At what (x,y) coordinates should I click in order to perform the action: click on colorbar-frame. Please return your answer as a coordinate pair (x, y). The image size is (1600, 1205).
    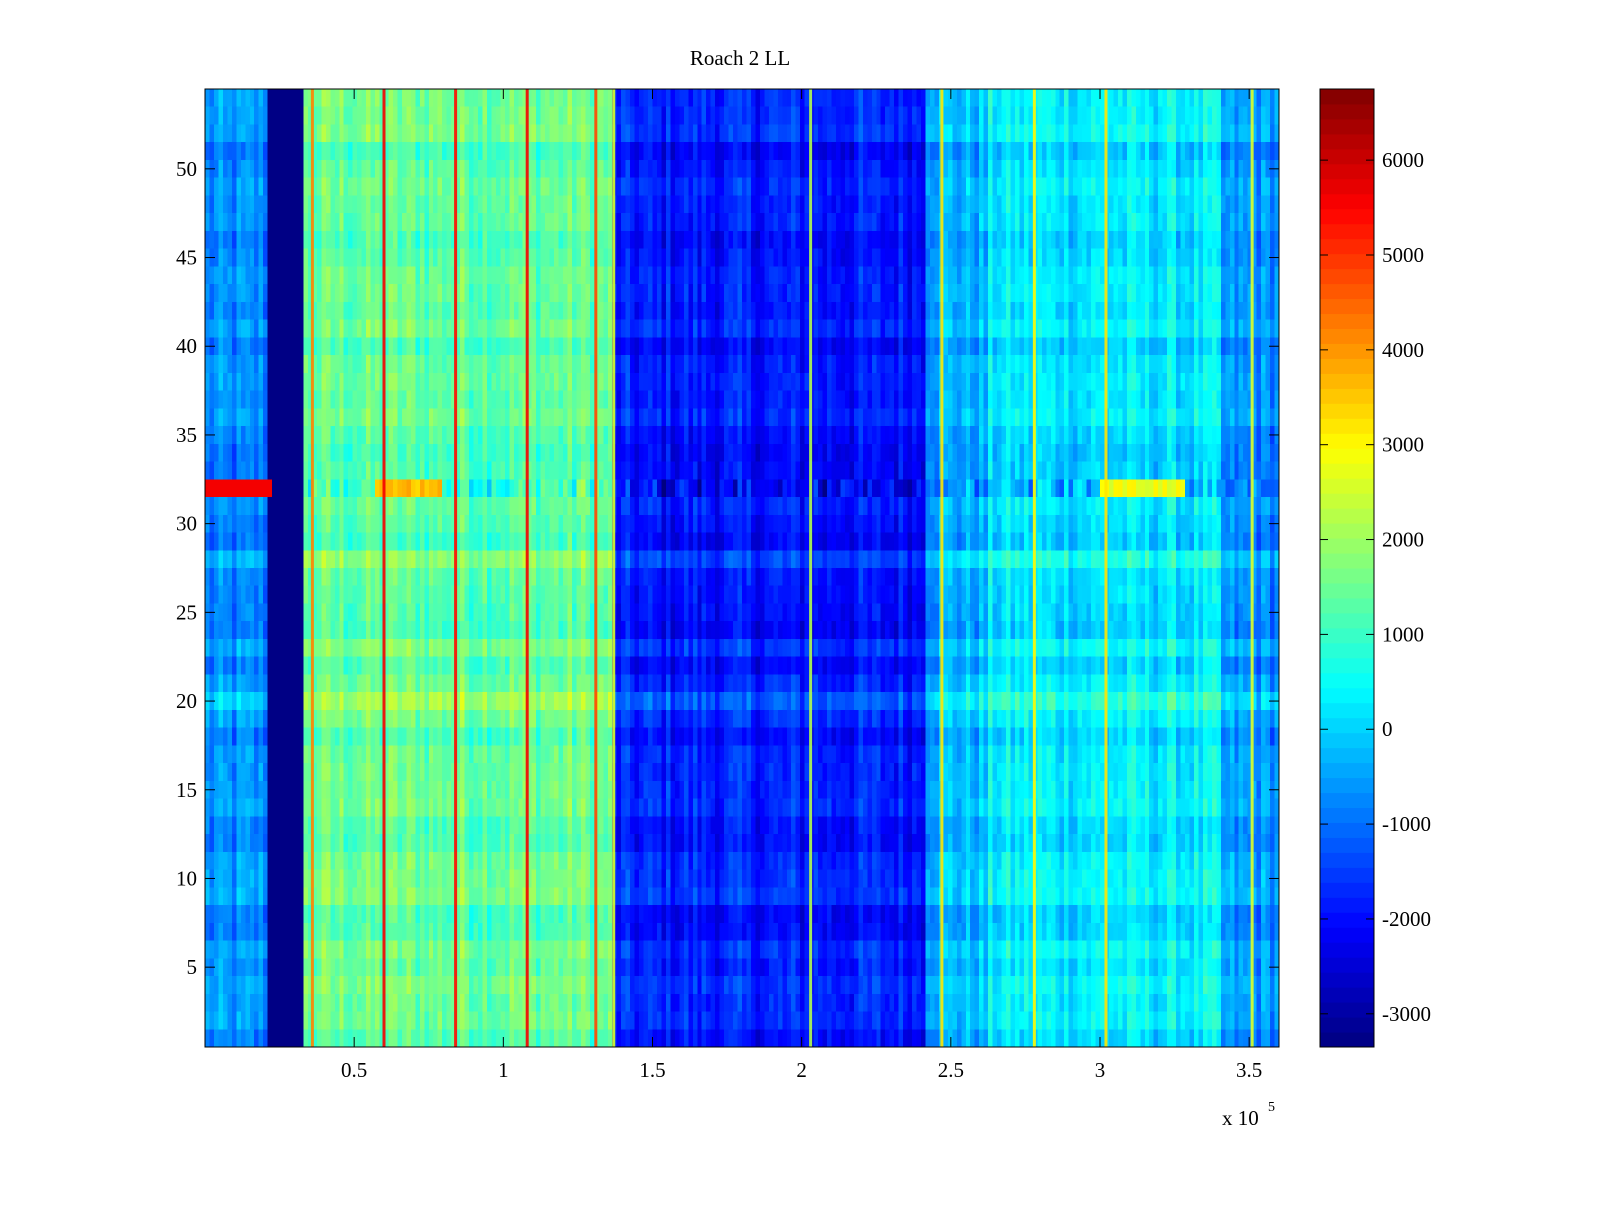
    Looking at the image, I should click on (1347, 568).